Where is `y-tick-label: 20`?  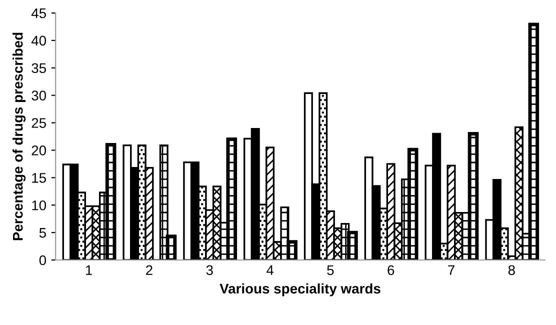 y-tick-label: 20 is located at coordinates (39, 151).